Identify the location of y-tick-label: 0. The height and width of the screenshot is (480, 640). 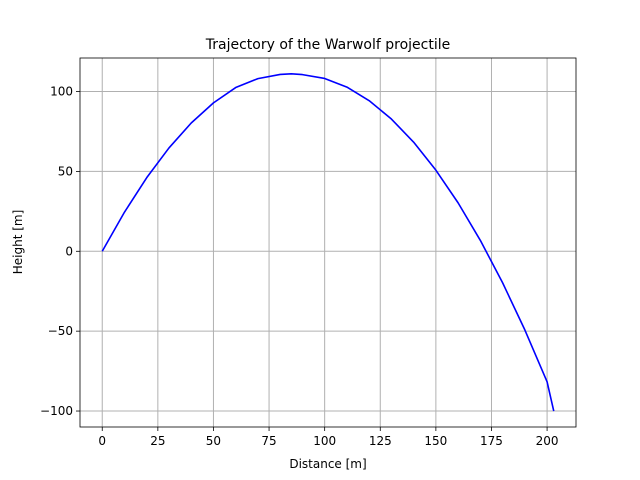
(69, 251).